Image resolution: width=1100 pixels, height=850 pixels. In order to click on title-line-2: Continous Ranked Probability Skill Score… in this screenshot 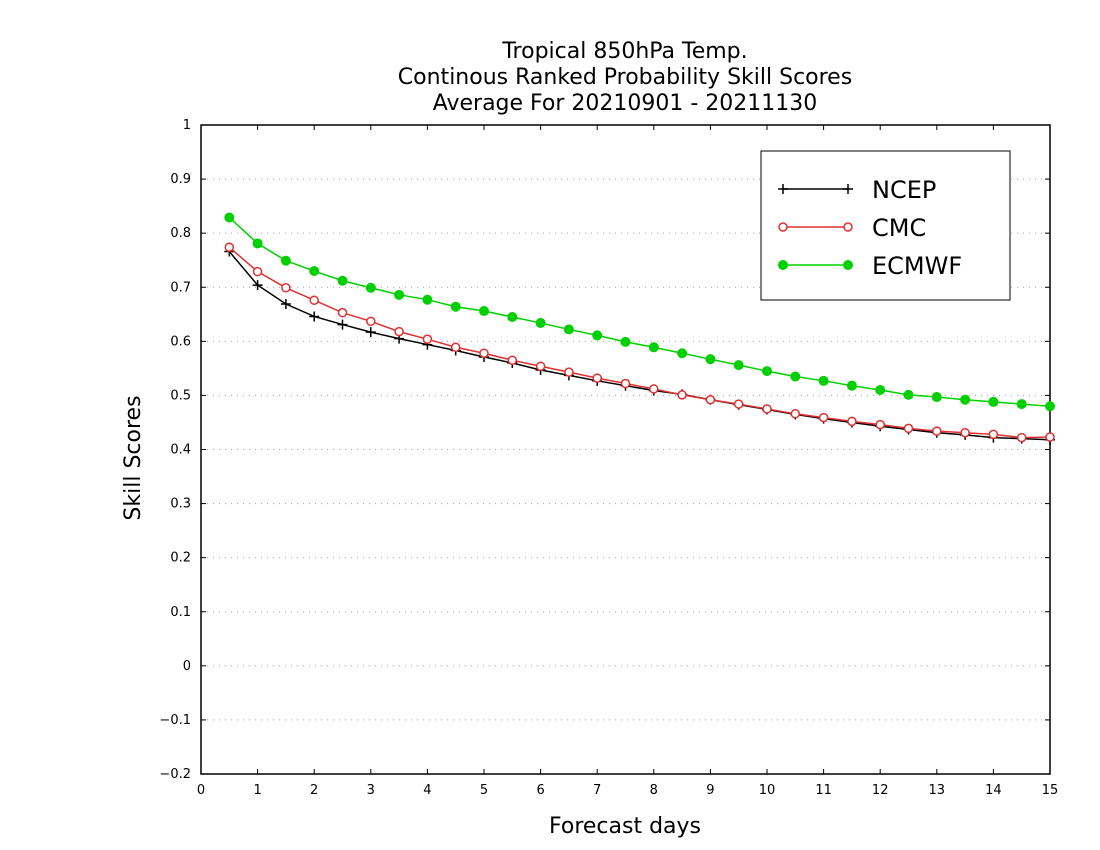, I will do `click(625, 77)`.